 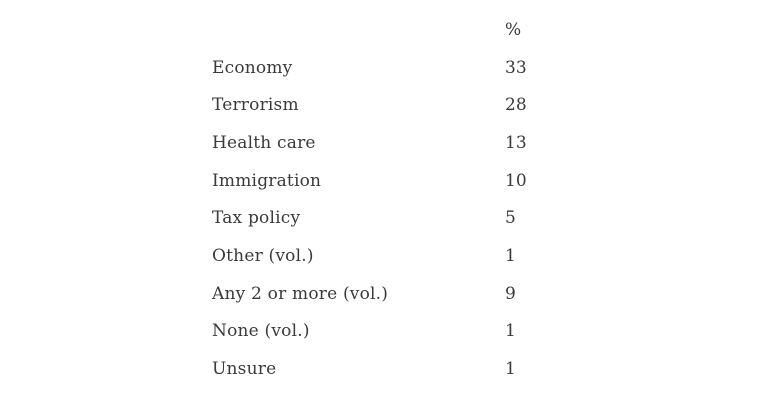 I want to click on row-label: Immigration, so click(x=267, y=180).